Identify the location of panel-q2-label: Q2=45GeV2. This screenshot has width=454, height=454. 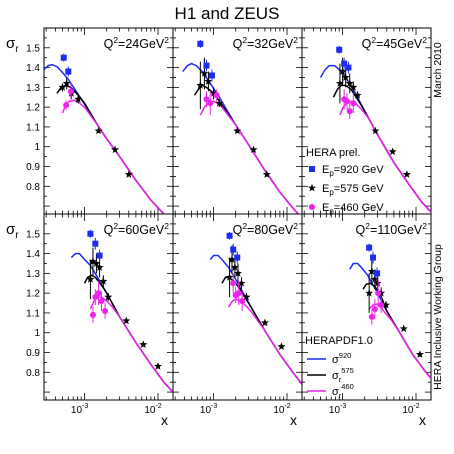
(395, 43).